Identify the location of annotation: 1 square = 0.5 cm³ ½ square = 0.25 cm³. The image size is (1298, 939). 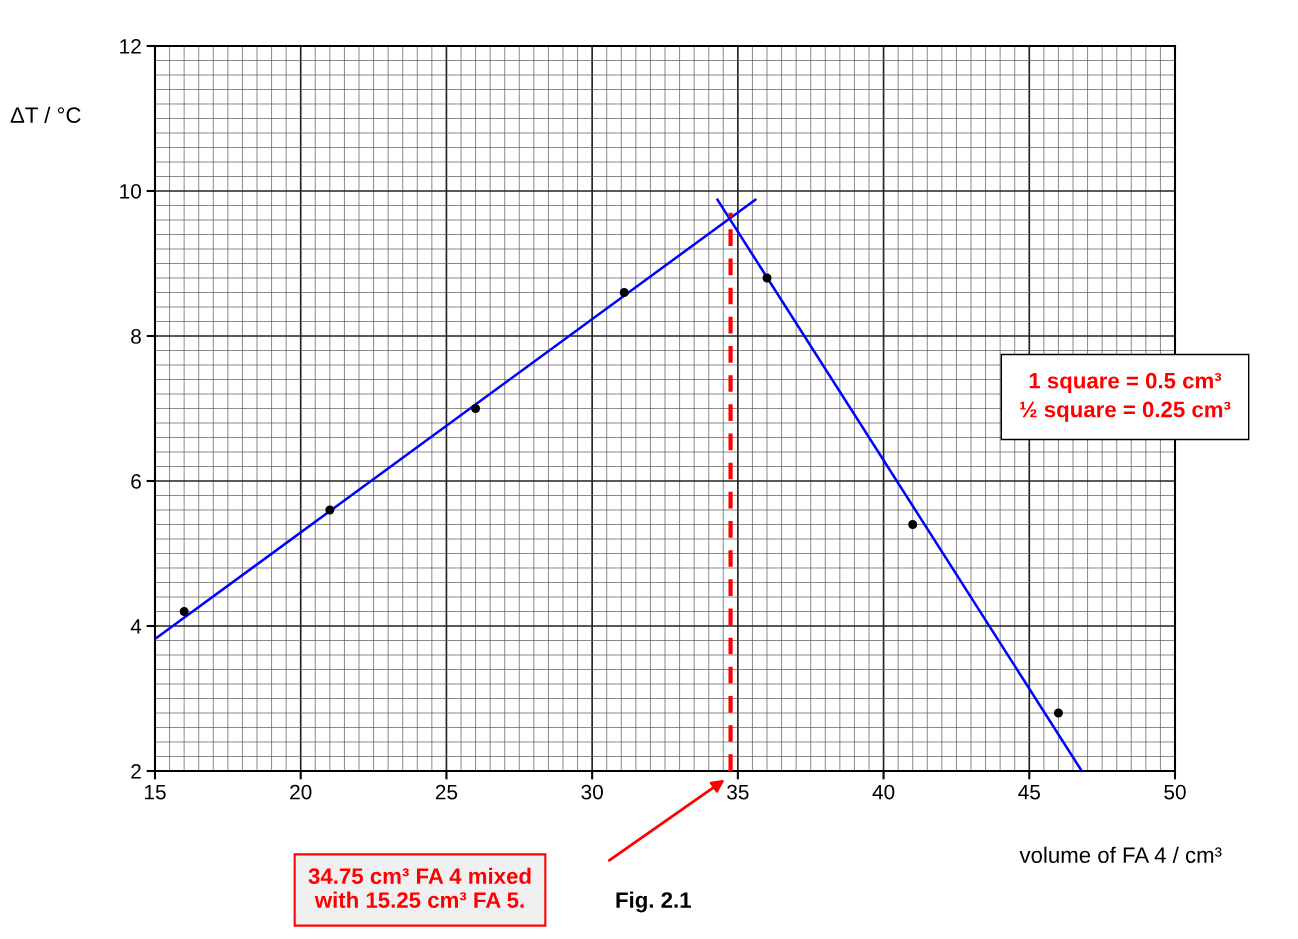
(1125, 397).